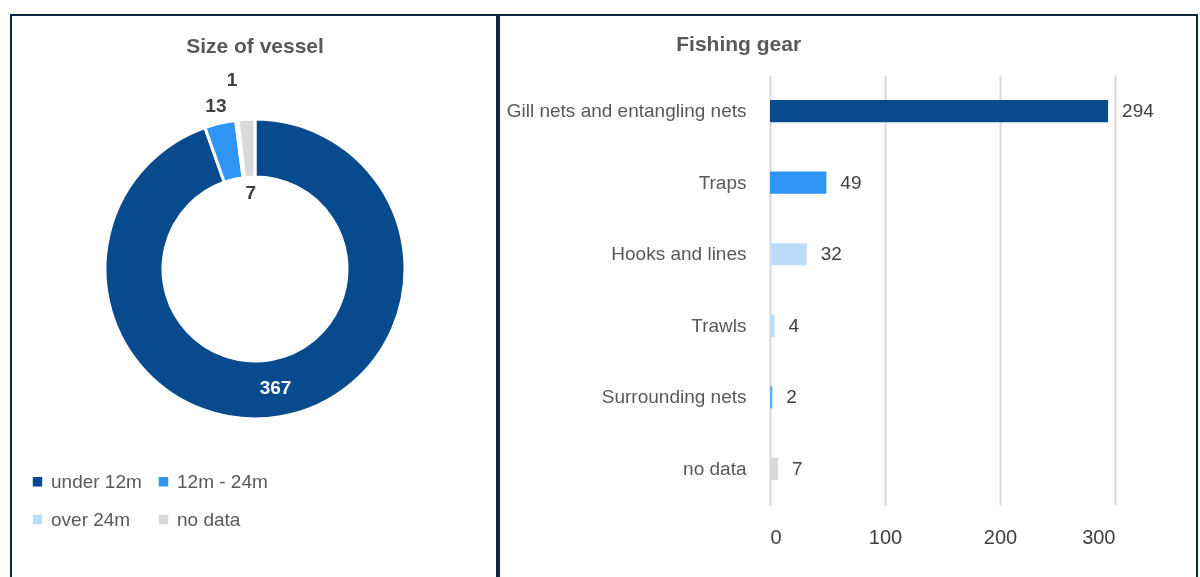  I want to click on y-tick-label: no data, so click(715, 468).